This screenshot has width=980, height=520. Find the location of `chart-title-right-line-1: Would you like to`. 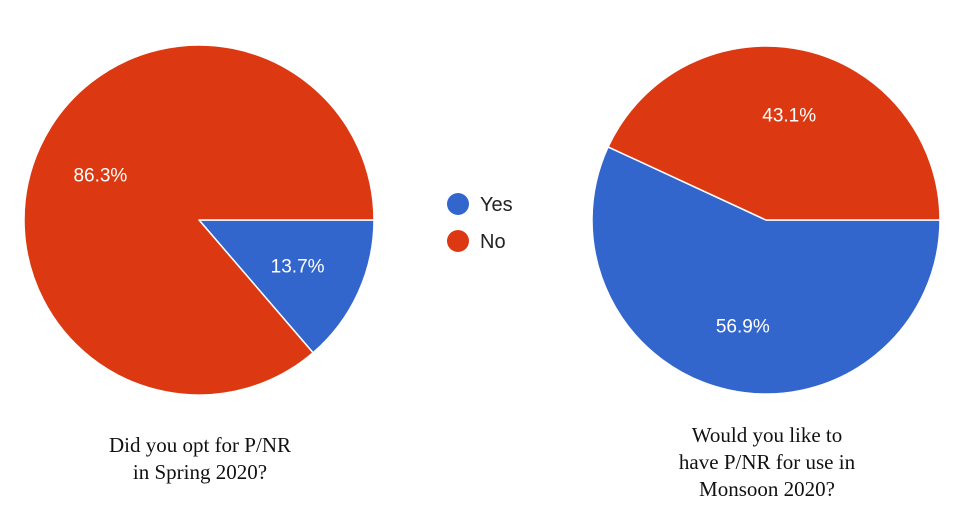

chart-title-right-line-1: Would you like to is located at coordinates (767, 435).